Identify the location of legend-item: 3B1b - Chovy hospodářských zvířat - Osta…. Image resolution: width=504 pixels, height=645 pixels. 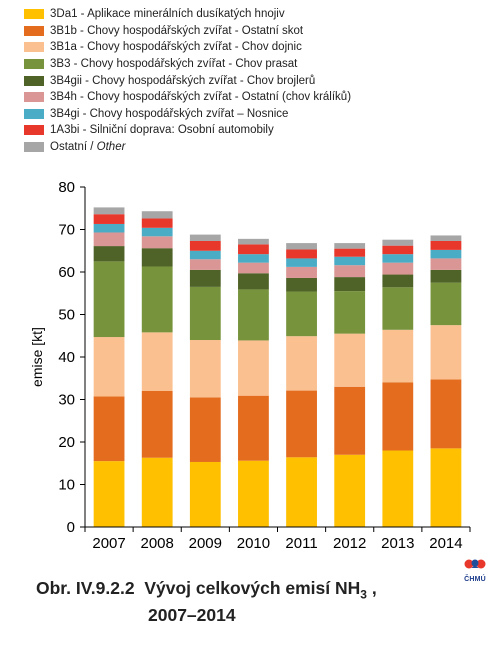
(187, 31).